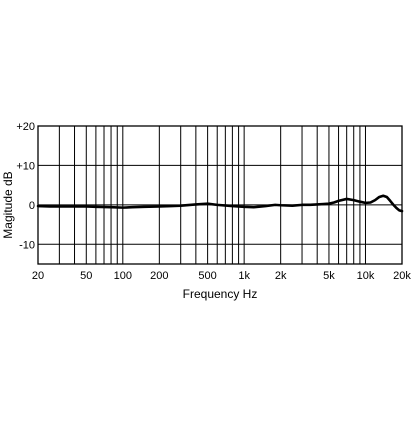 The height and width of the screenshot is (421, 416). I want to click on x-tick-label: 500, so click(207, 276).